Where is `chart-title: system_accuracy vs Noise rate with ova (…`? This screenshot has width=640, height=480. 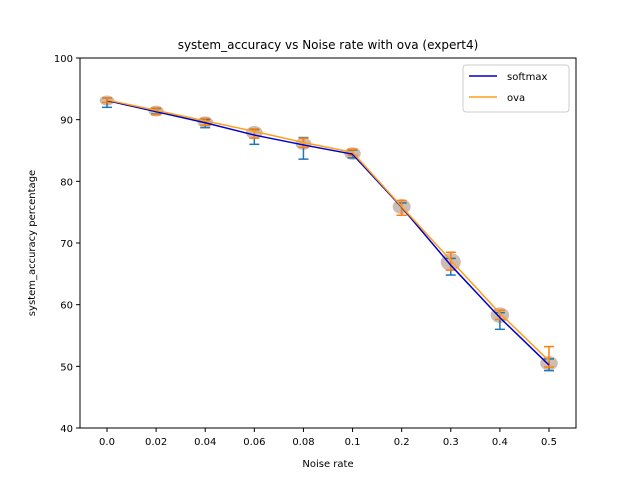 chart-title: system_accuracy vs Noise rate with ova (… is located at coordinates (328, 45).